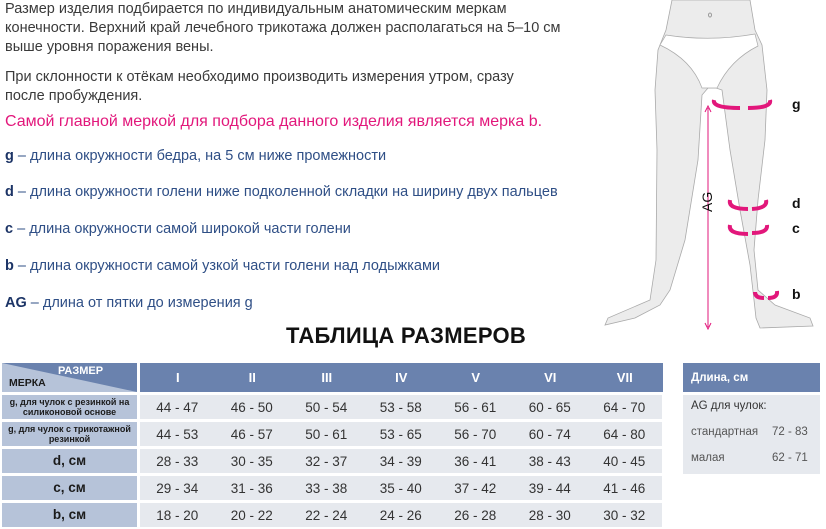  I want to click on table-cell: 30 - 32, so click(624, 515).